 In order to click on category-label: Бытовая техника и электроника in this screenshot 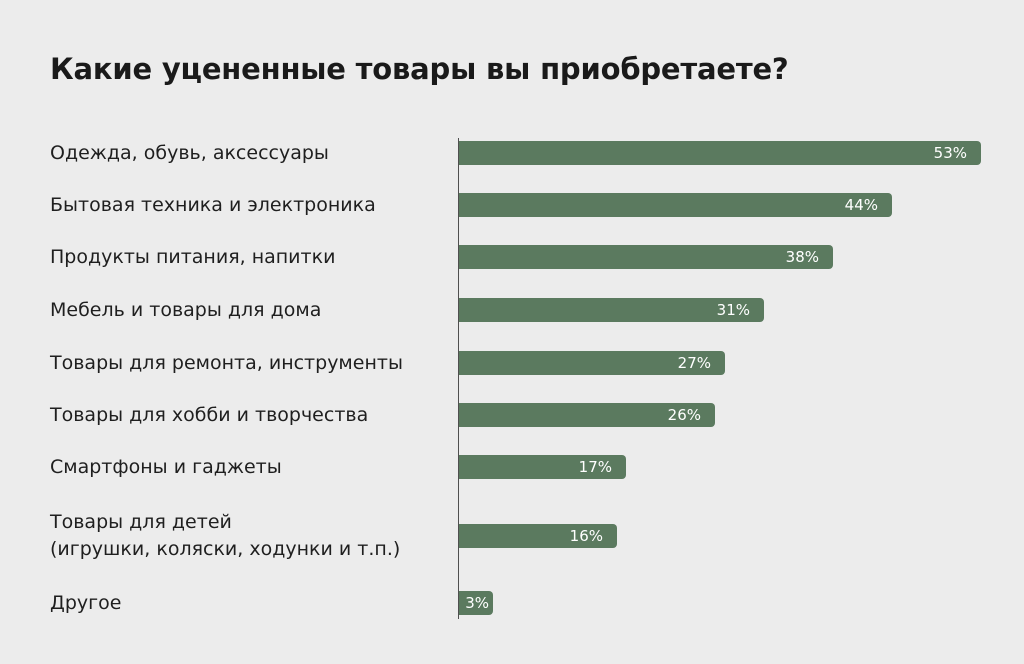, I will do `click(213, 204)`.